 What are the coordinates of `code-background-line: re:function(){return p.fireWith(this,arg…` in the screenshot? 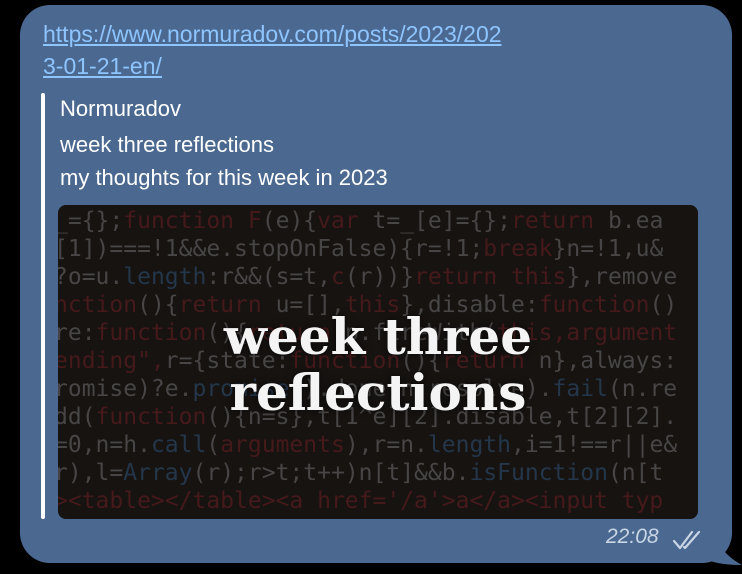 It's located at (368, 333).